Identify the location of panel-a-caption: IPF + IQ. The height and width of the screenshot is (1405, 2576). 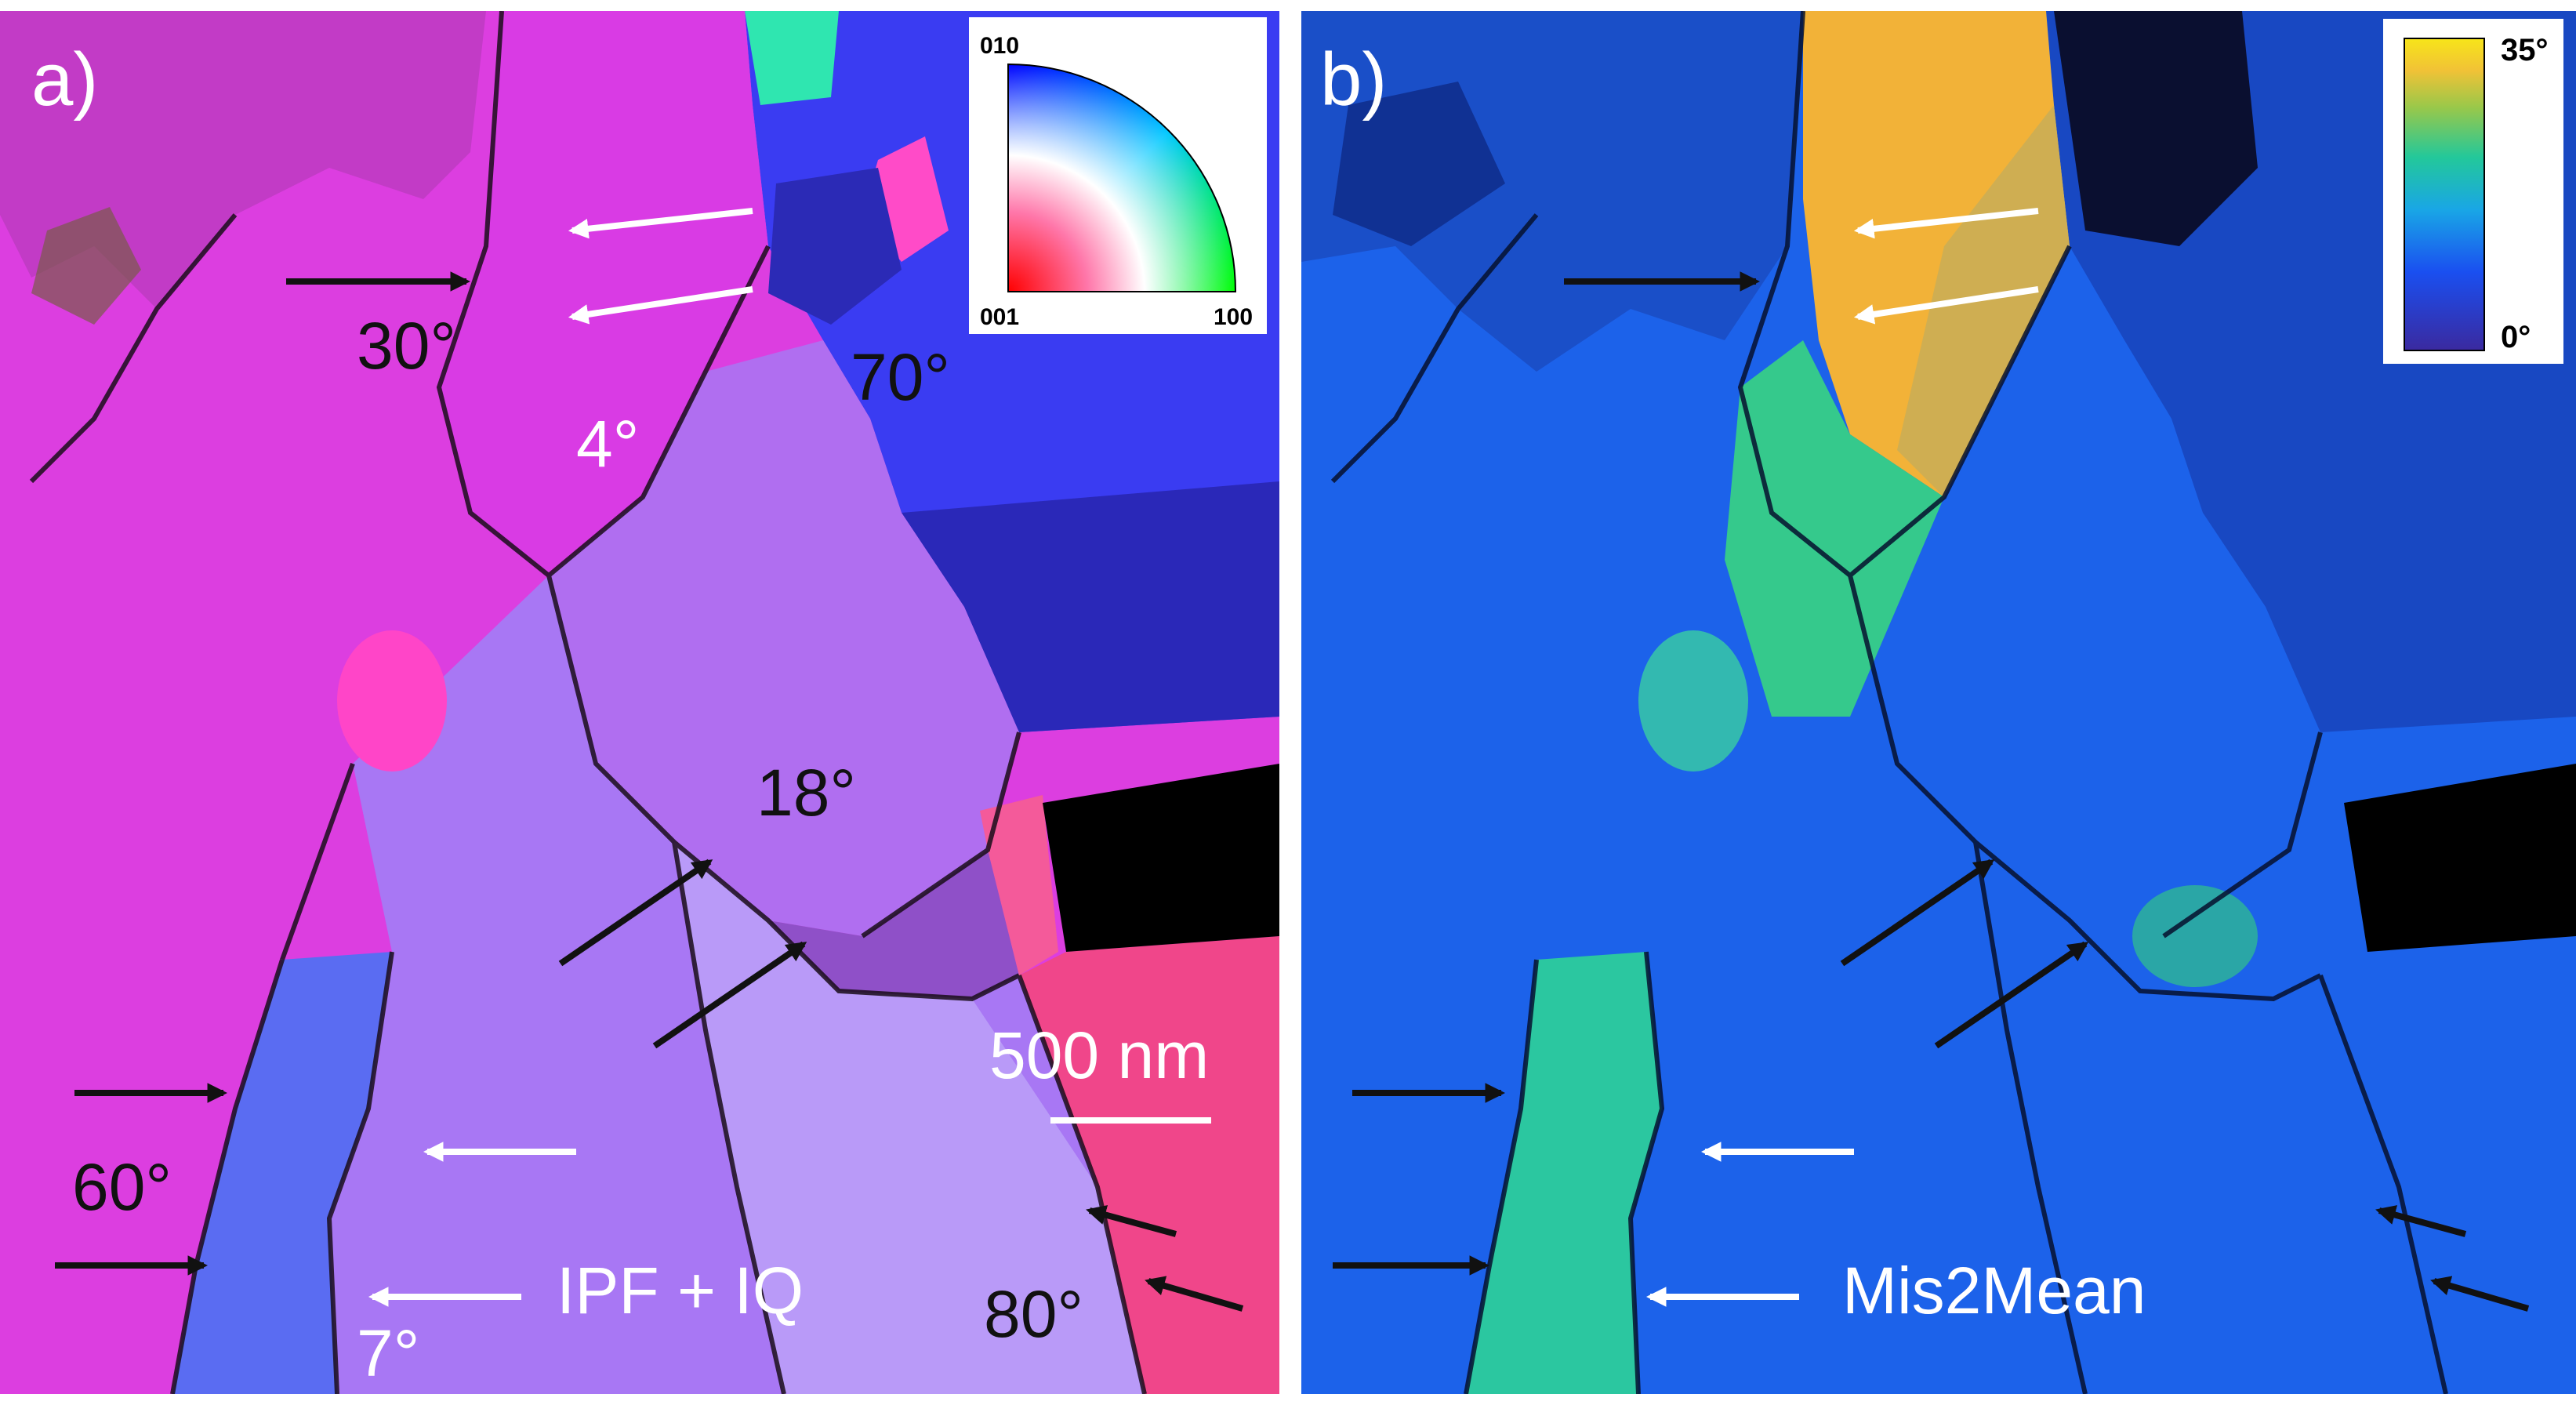
(681, 1290).